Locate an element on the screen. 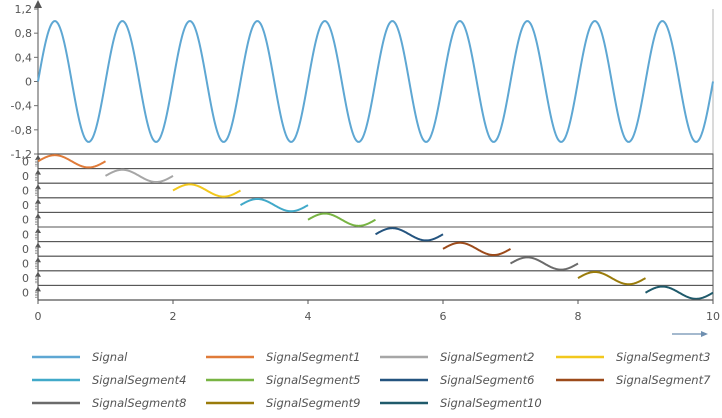 The height and width of the screenshot is (418, 722). legend-item: SignalSegment7 is located at coordinates (633, 380).